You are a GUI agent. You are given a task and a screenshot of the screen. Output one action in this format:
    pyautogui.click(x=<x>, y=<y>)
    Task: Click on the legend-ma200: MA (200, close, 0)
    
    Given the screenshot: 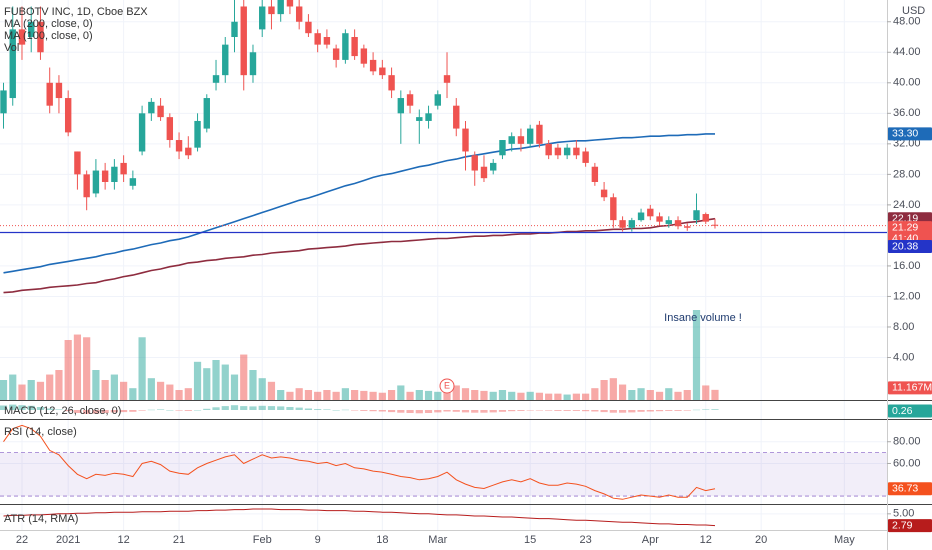 What is the action you would take?
    pyautogui.click(x=48, y=24)
    